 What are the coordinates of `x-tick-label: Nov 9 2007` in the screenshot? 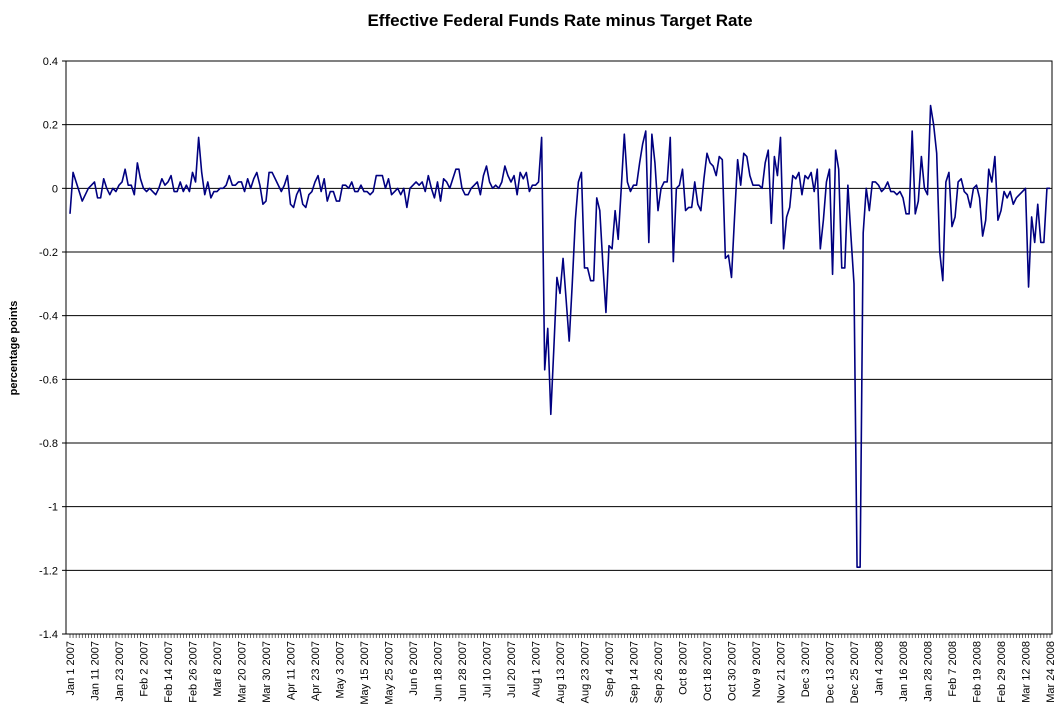 It's located at (757, 669).